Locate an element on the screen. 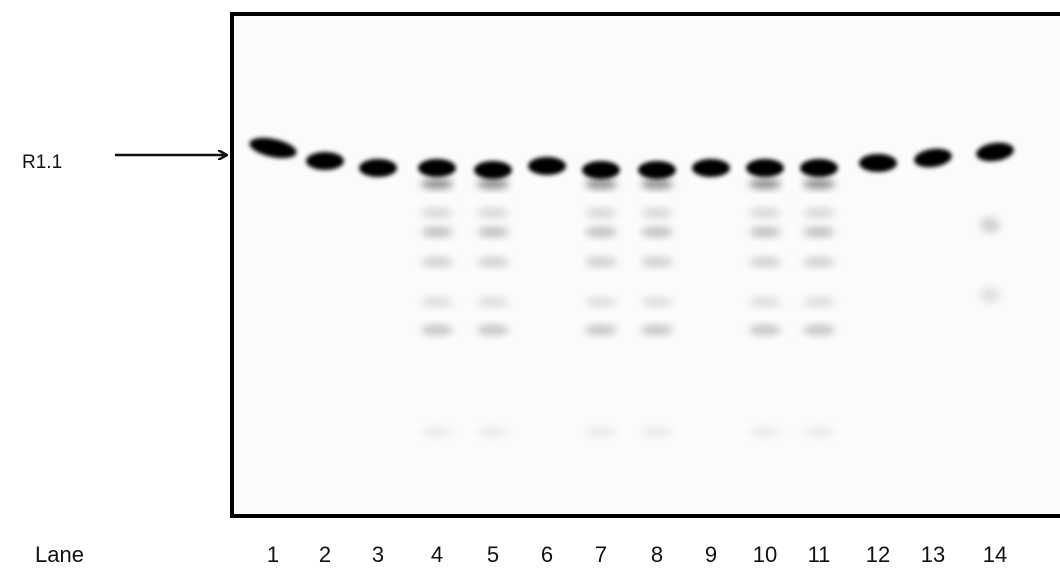 The image size is (1060, 571). lane-number: 8 is located at coordinates (657, 554).